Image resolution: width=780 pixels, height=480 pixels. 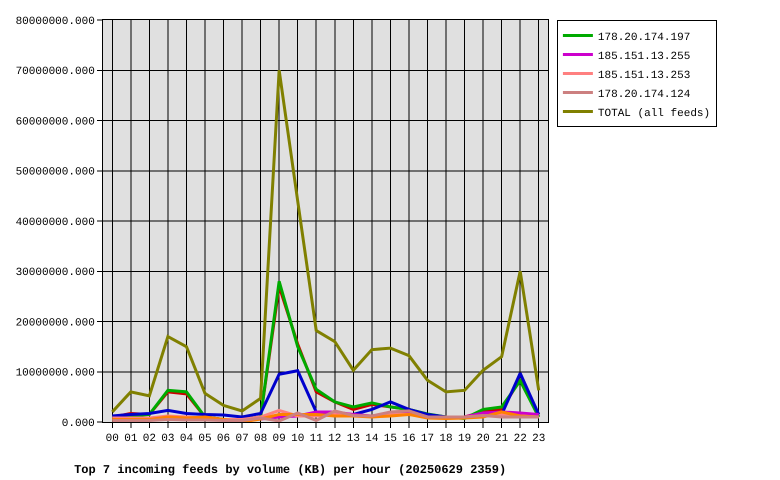 What do you see at coordinates (242, 439) in the screenshot?
I see `x-tick-label: 07` at bounding box center [242, 439].